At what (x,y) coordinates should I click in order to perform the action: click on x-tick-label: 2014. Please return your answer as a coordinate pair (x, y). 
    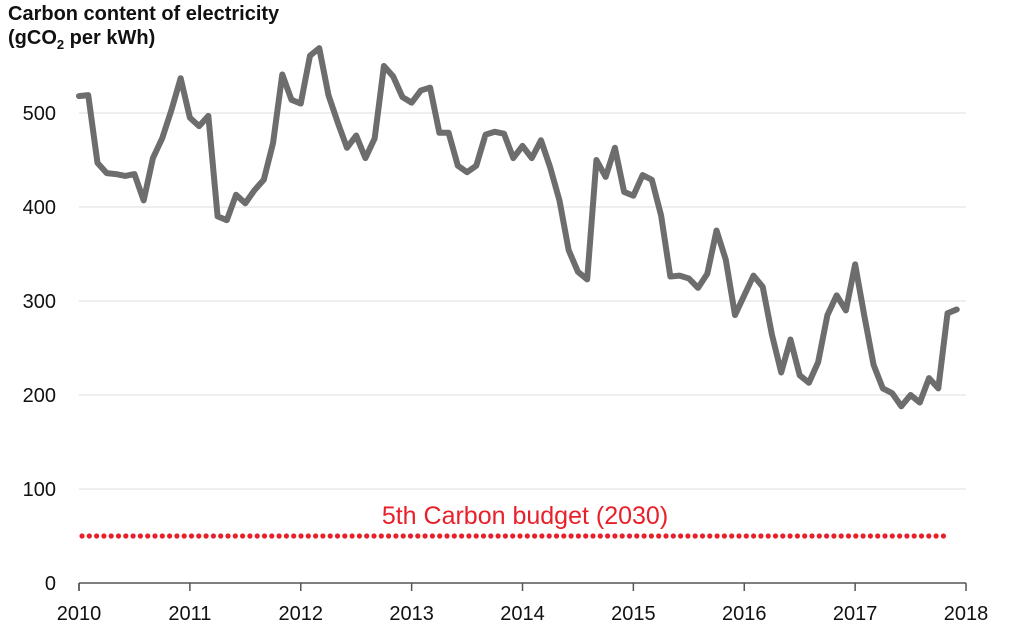
    Looking at the image, I should click on (522, 614).